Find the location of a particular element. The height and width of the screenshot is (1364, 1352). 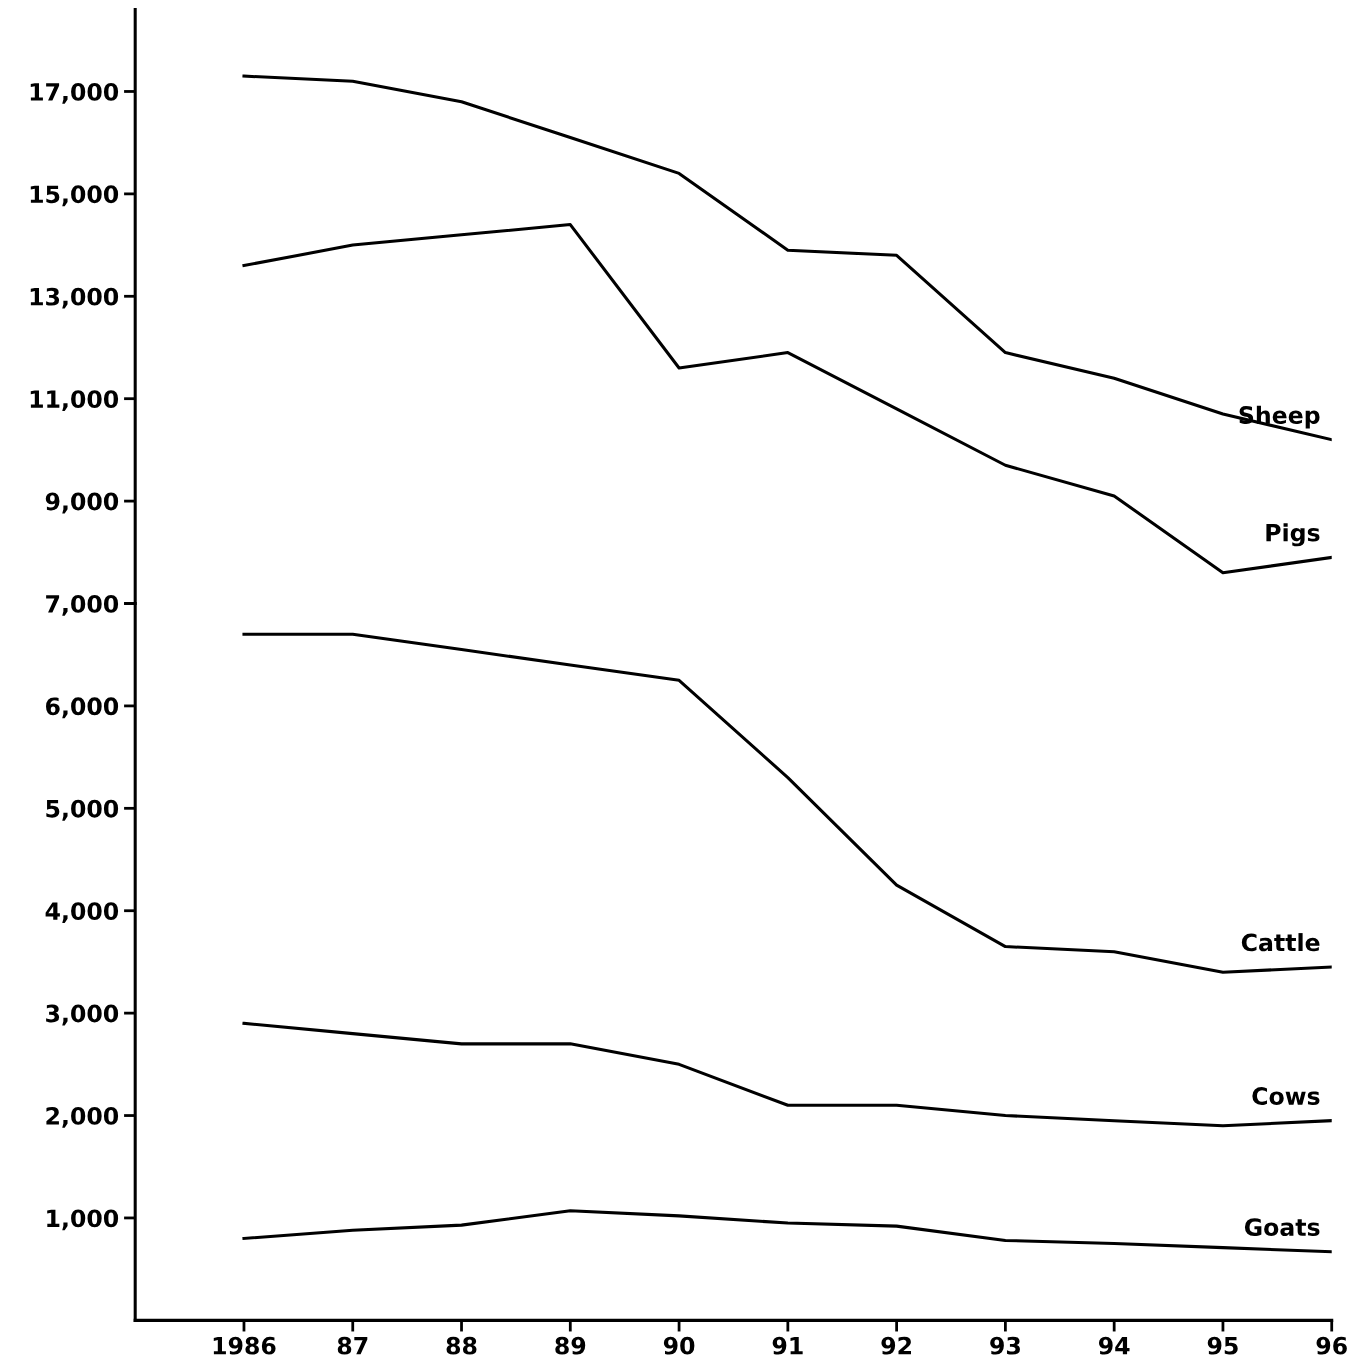

x-tick-label: 92 is located at coordinates (896, 1345).